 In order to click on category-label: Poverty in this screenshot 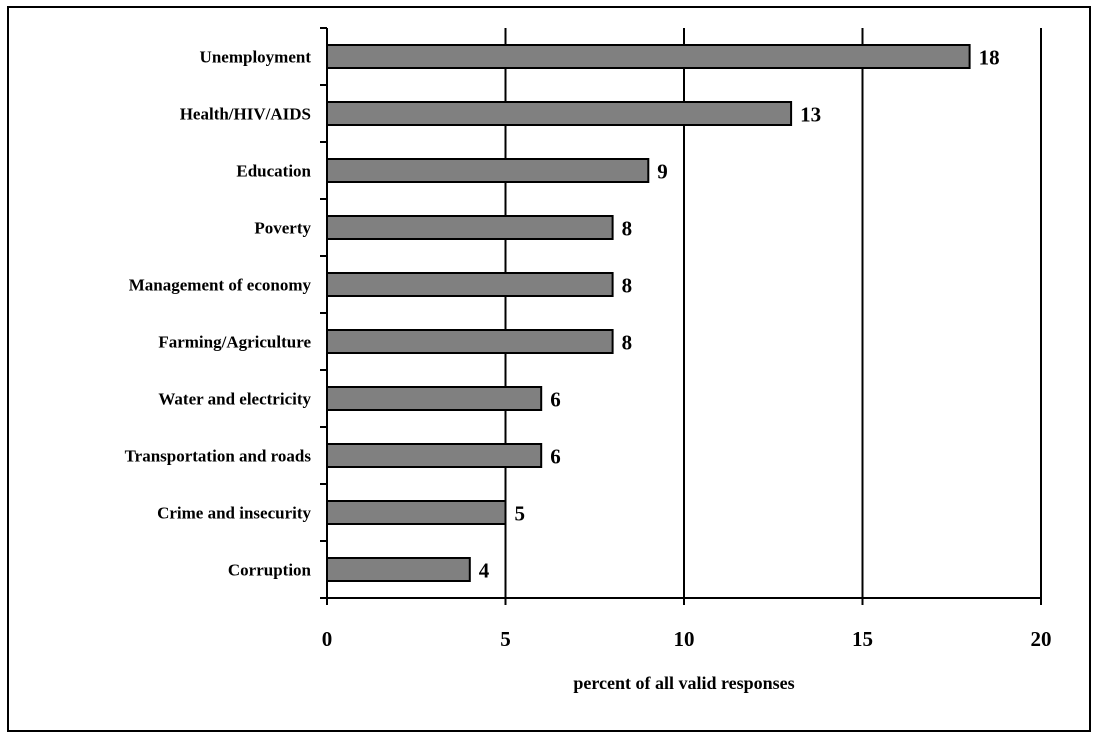, I will do `click(282, 228)`.